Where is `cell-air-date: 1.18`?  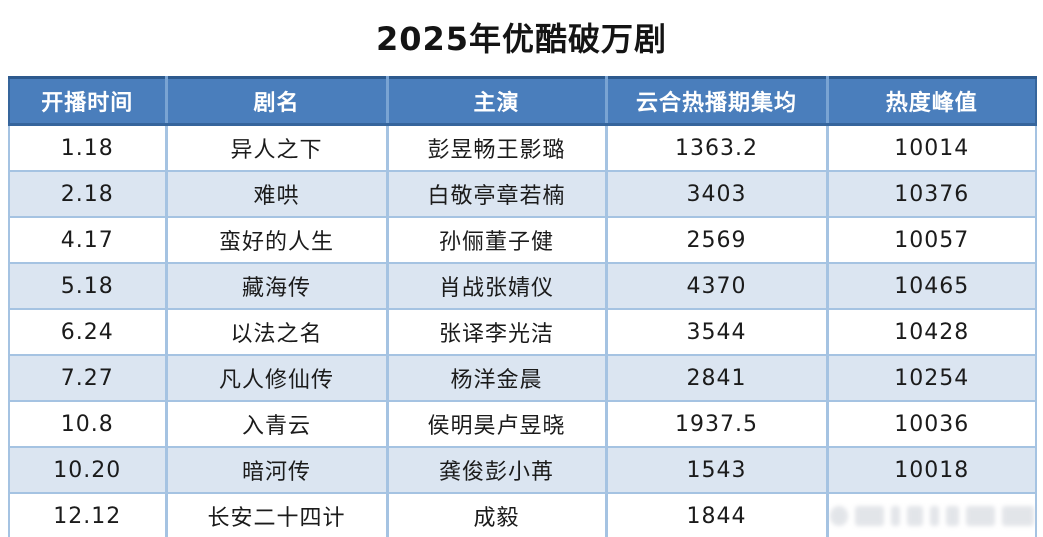 cell-air-date: 1.18 is located at coordinates (88, 148).